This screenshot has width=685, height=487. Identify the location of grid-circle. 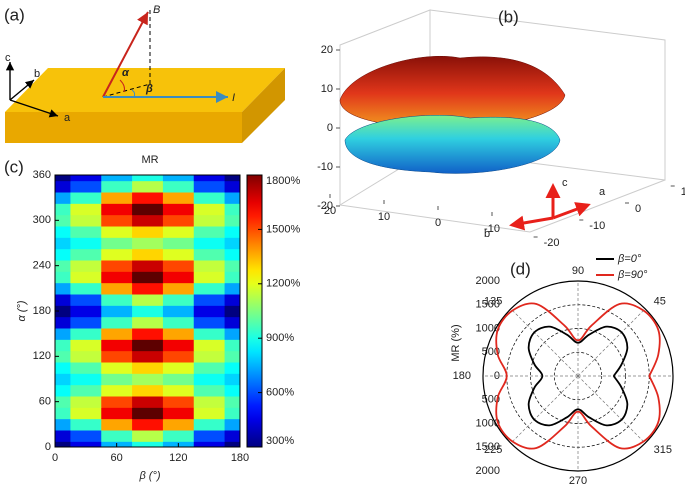
(578, 376).